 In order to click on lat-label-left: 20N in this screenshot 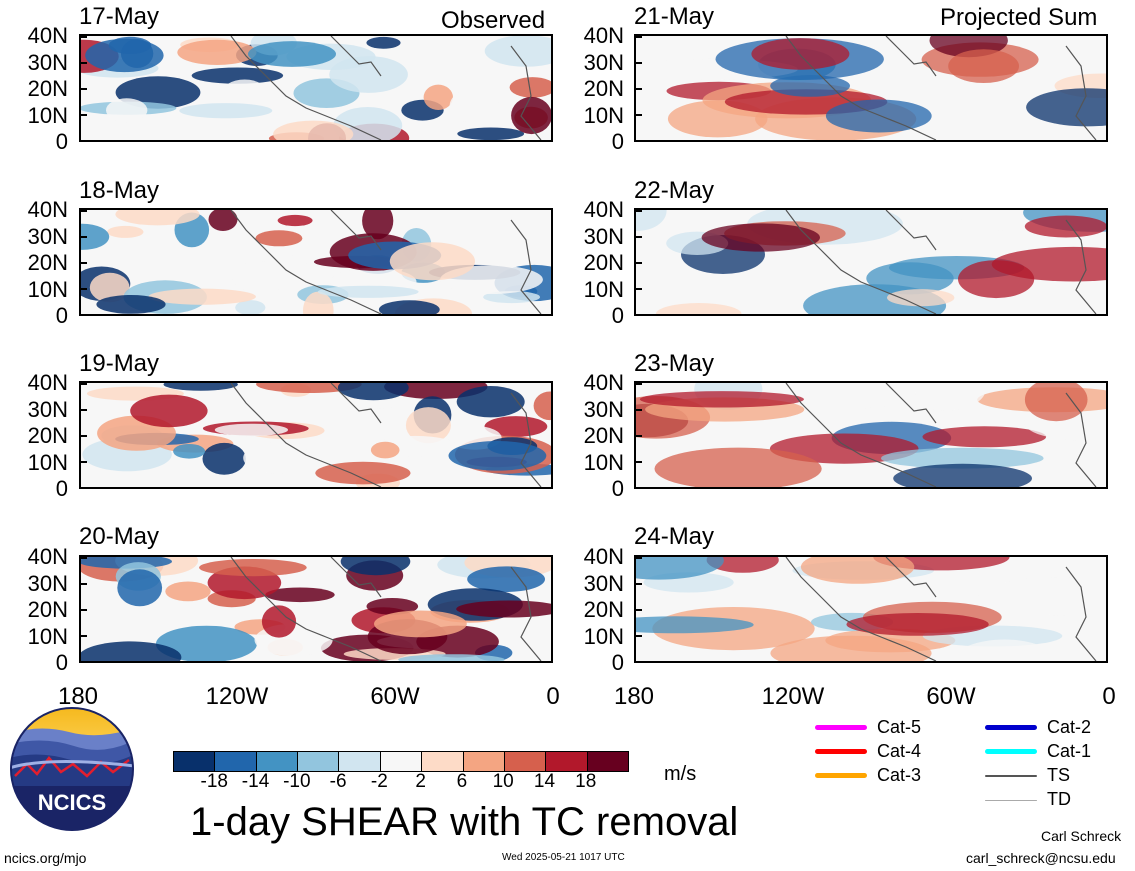, I will do `click(47, 609)`.